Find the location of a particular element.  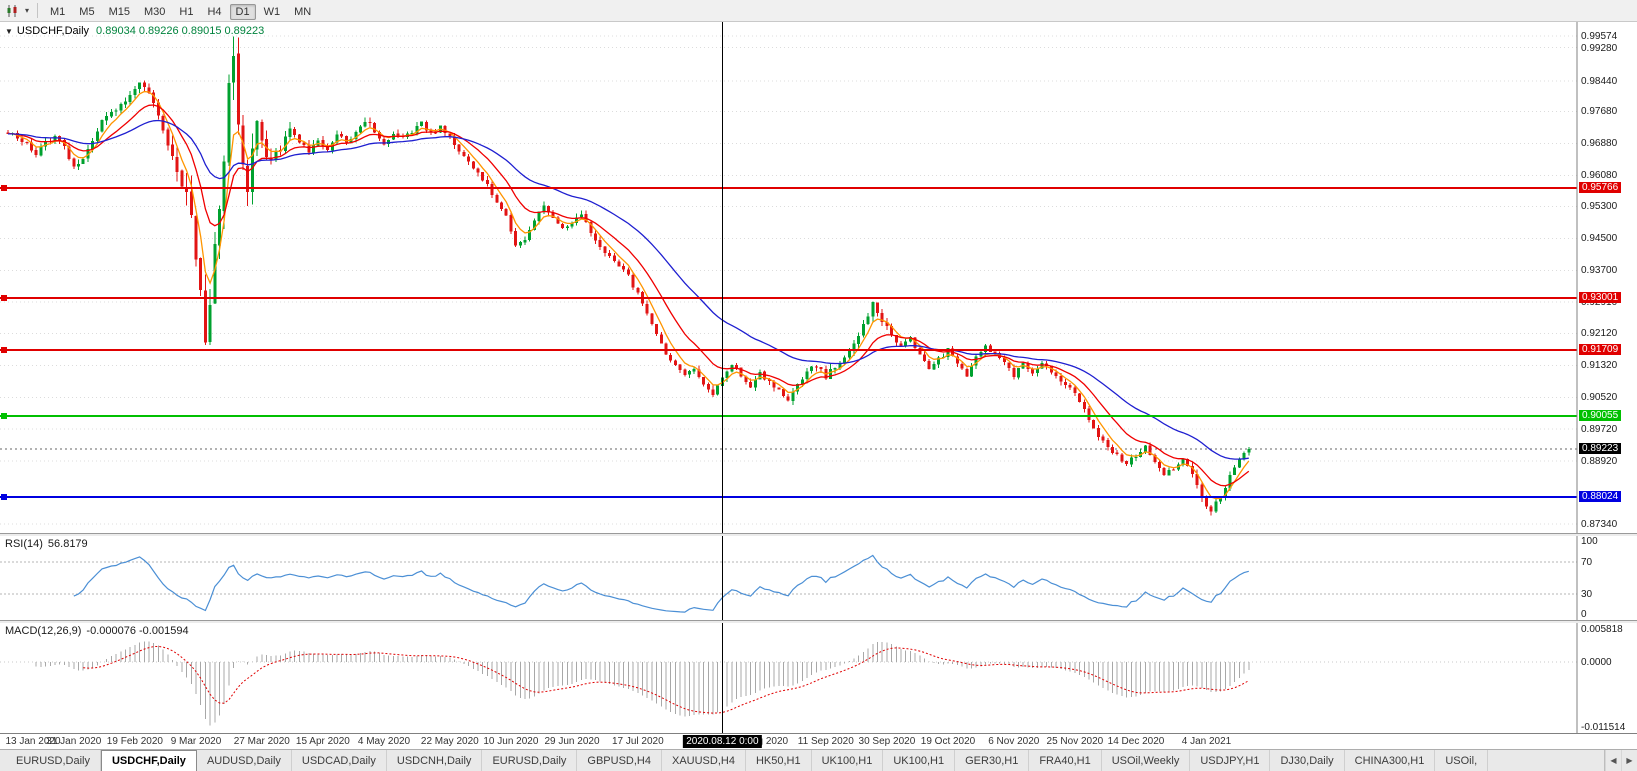

chart-tab-china300-h1: CHINA300,H1 is located at coordinates (1390, 760).